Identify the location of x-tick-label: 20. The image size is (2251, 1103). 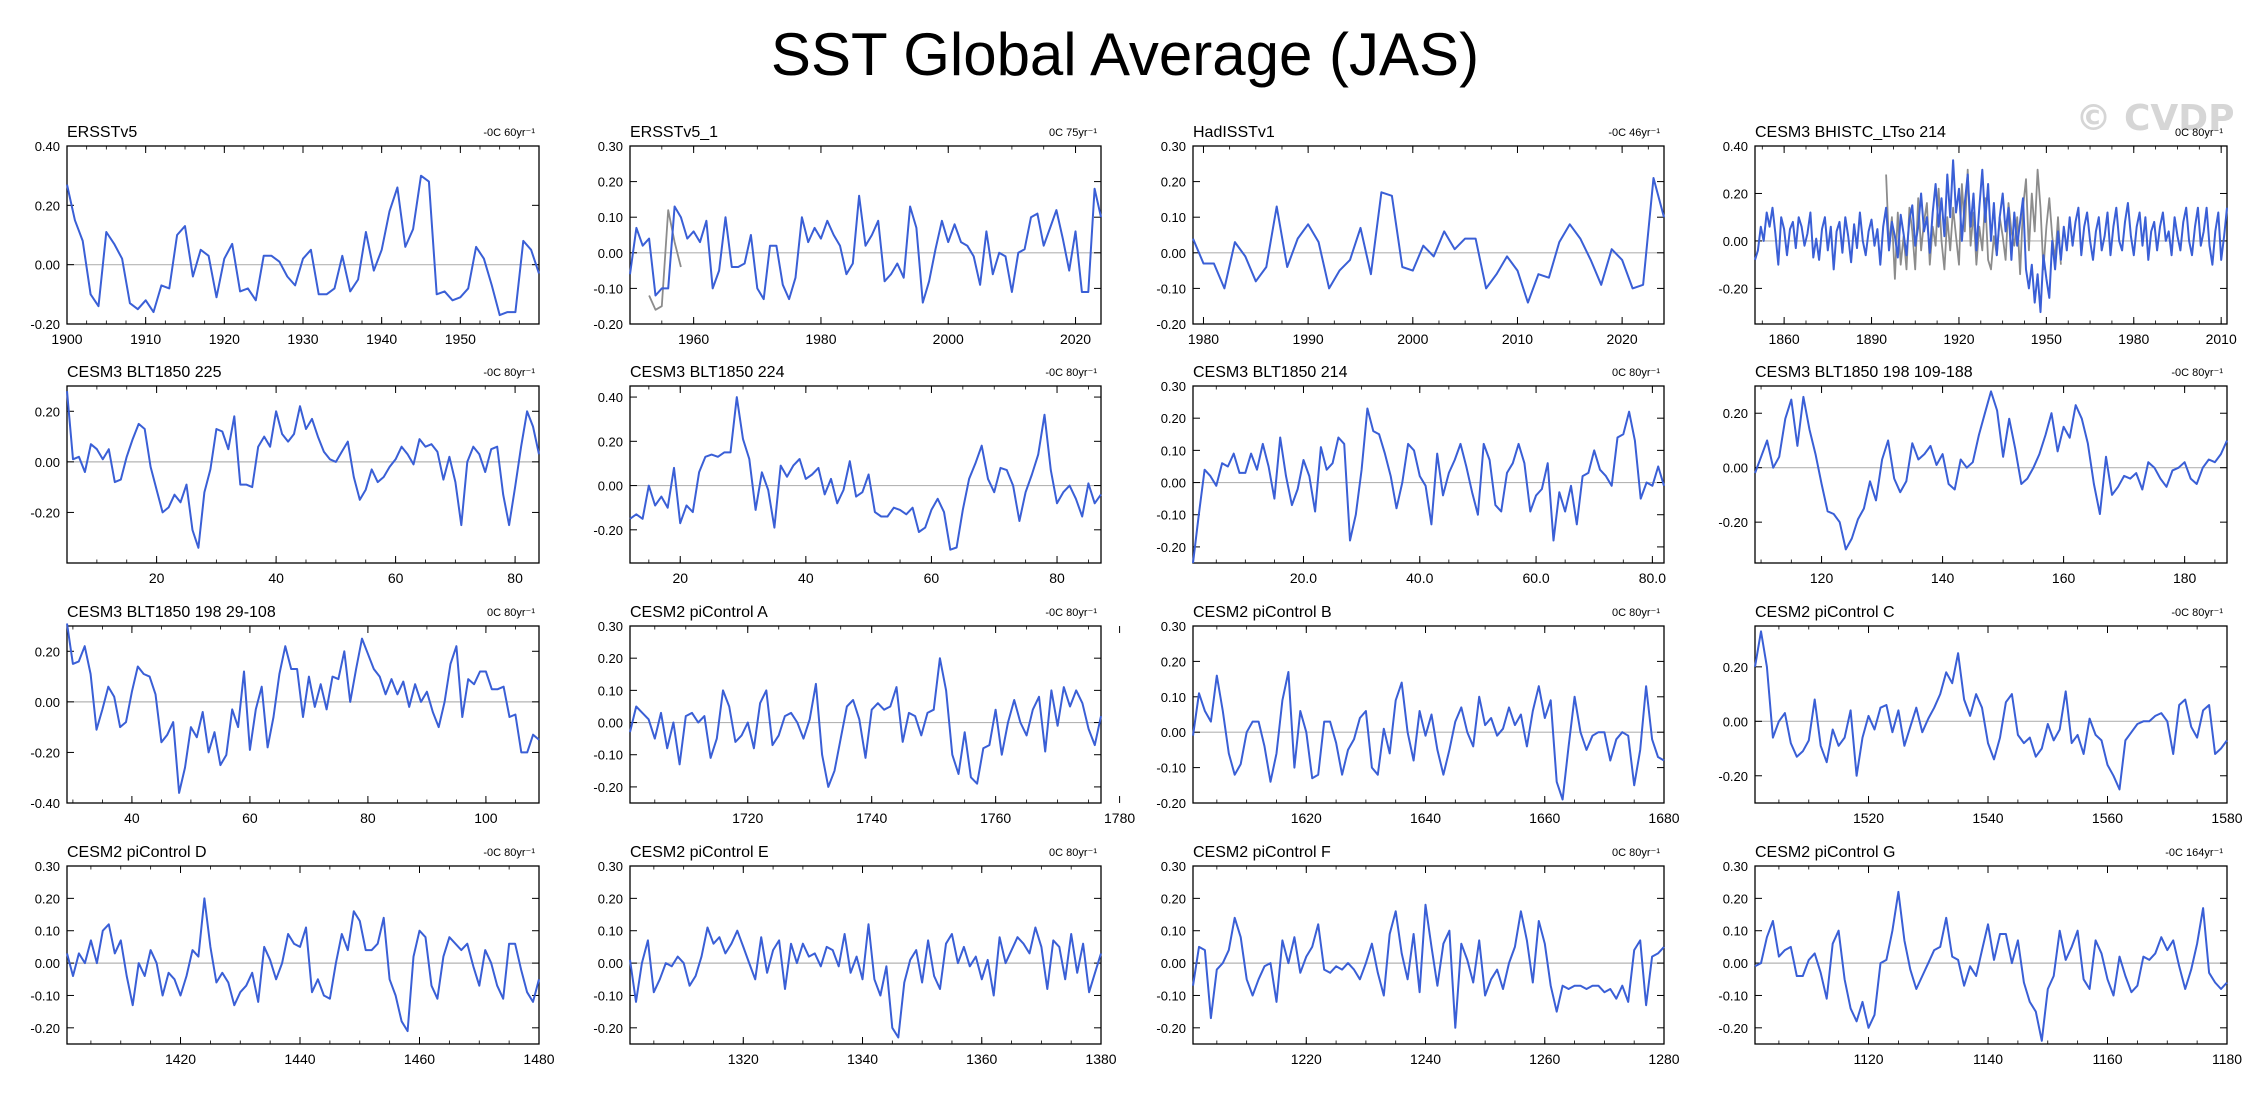
(680, 578).